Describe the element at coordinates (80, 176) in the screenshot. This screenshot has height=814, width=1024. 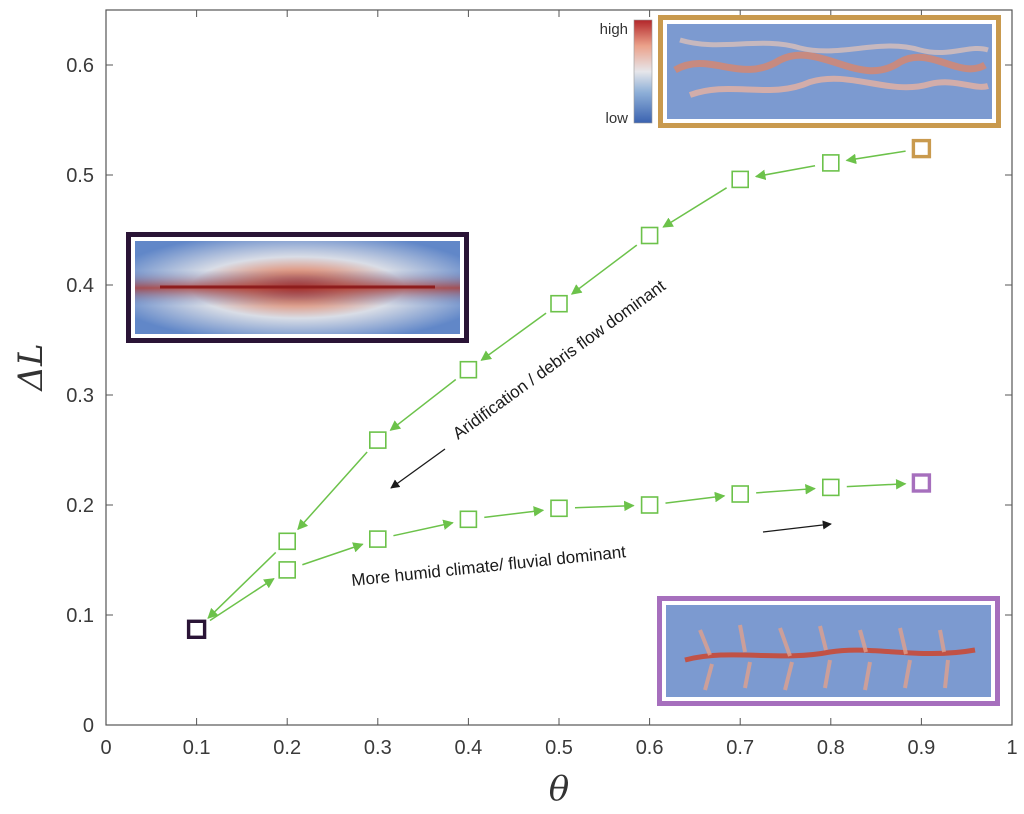
I see `y-tick-label: 0.5` at that location.